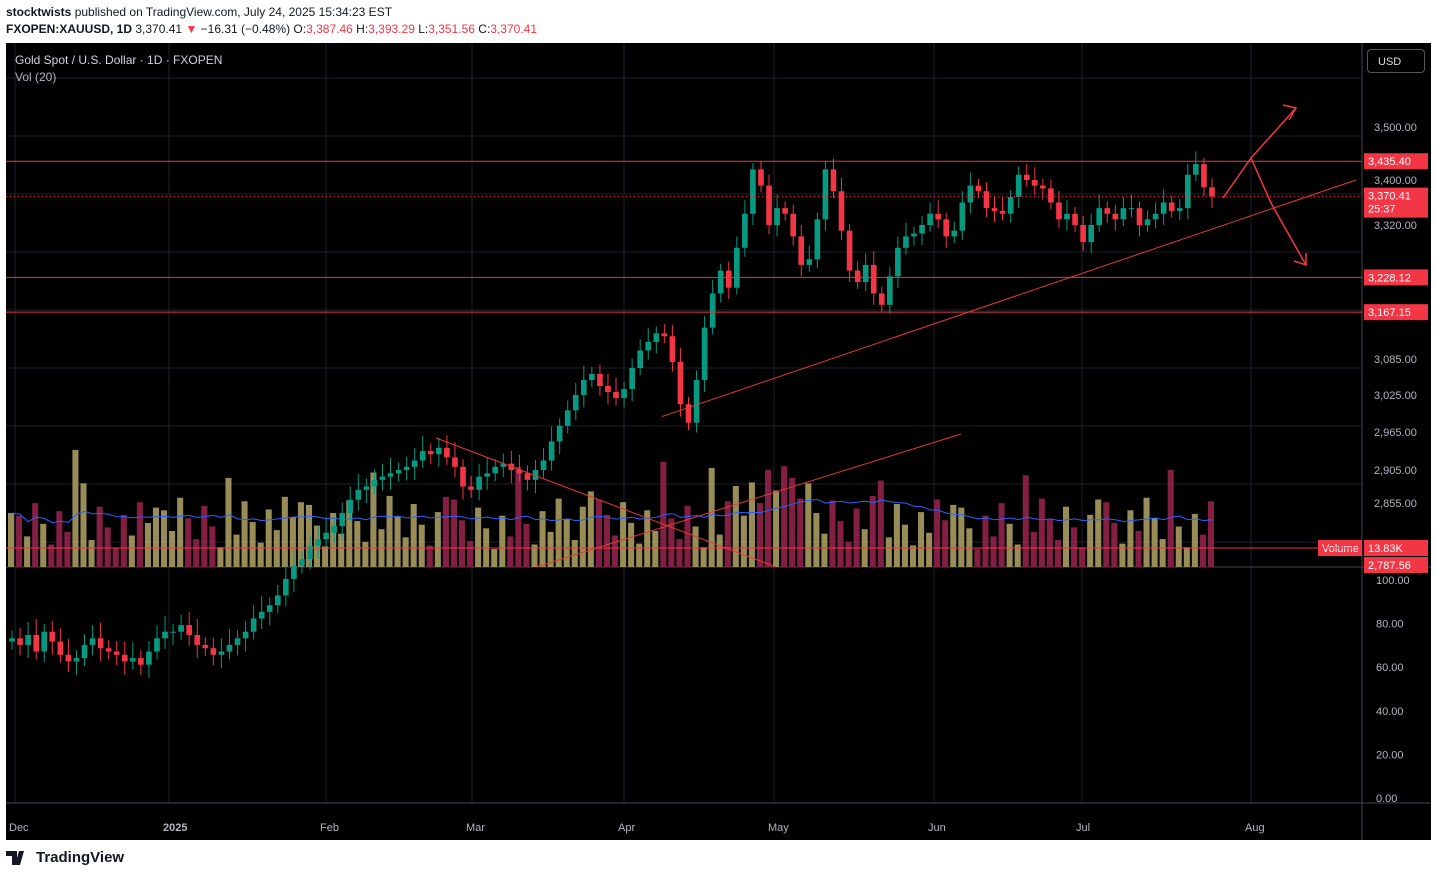  Describe the element at coordinates (1396, 61) in the screenshot. I see `currency-button: USD` at that location.